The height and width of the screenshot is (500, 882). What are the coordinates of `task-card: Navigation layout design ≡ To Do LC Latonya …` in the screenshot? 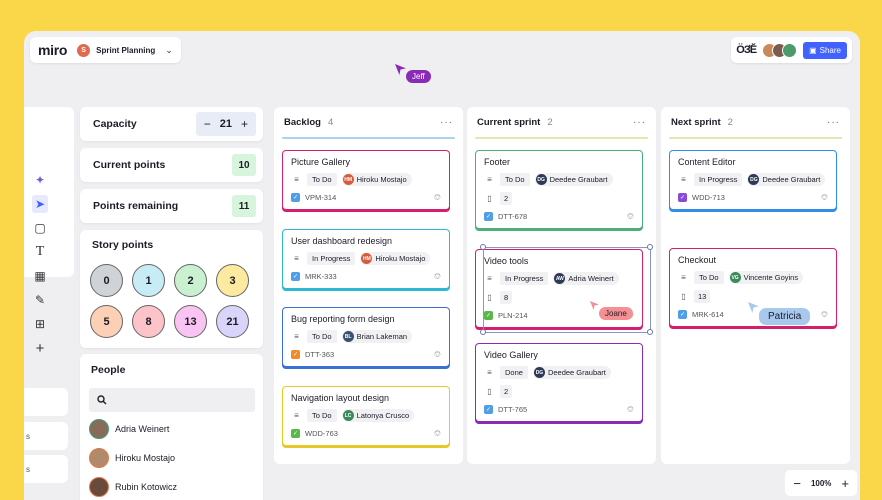 It's located at (366, 416).